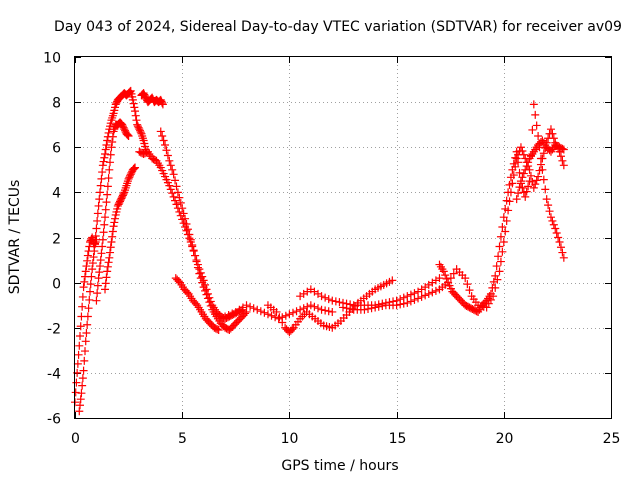  I want to click on x-tick-label: 0, so click(75, 439).